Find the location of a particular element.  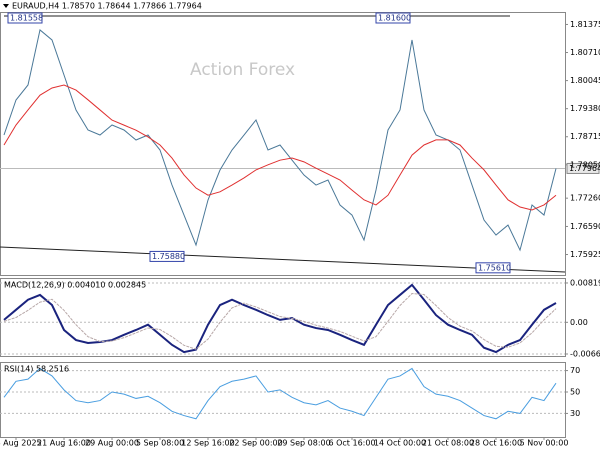

current-price-label: 1.77964 is located at coordinates (584, 168).